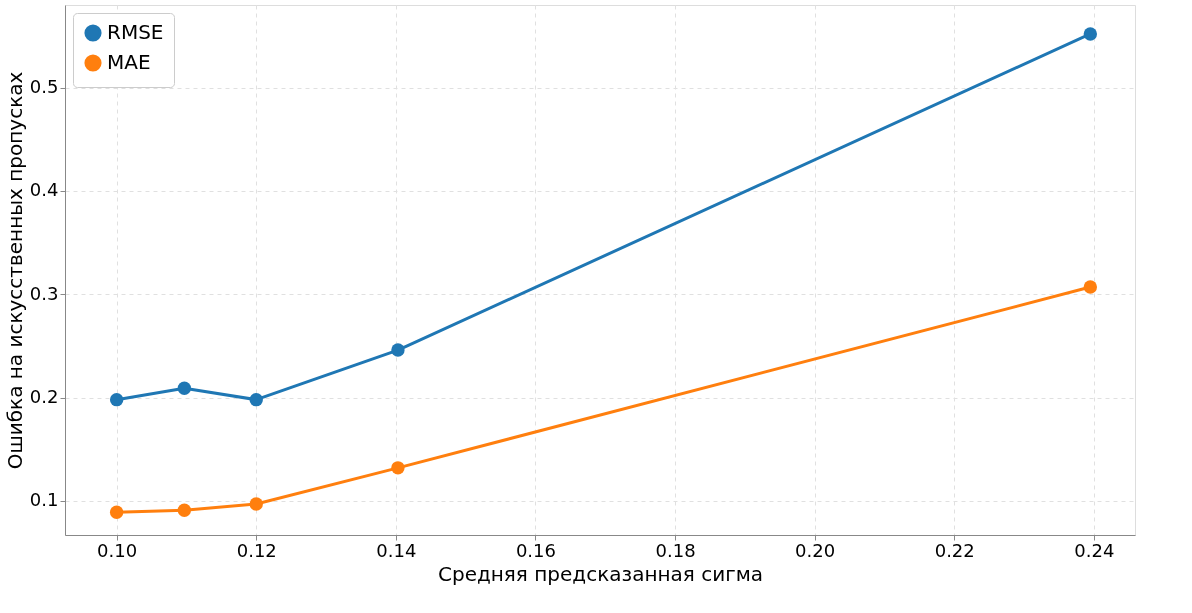 The width and height of the screenshot is (1192, 613). What do you see at coordinates (44, 87) in the screenshot?
I see `y-tick-label: 0.5` at bounding box center [44, 87].